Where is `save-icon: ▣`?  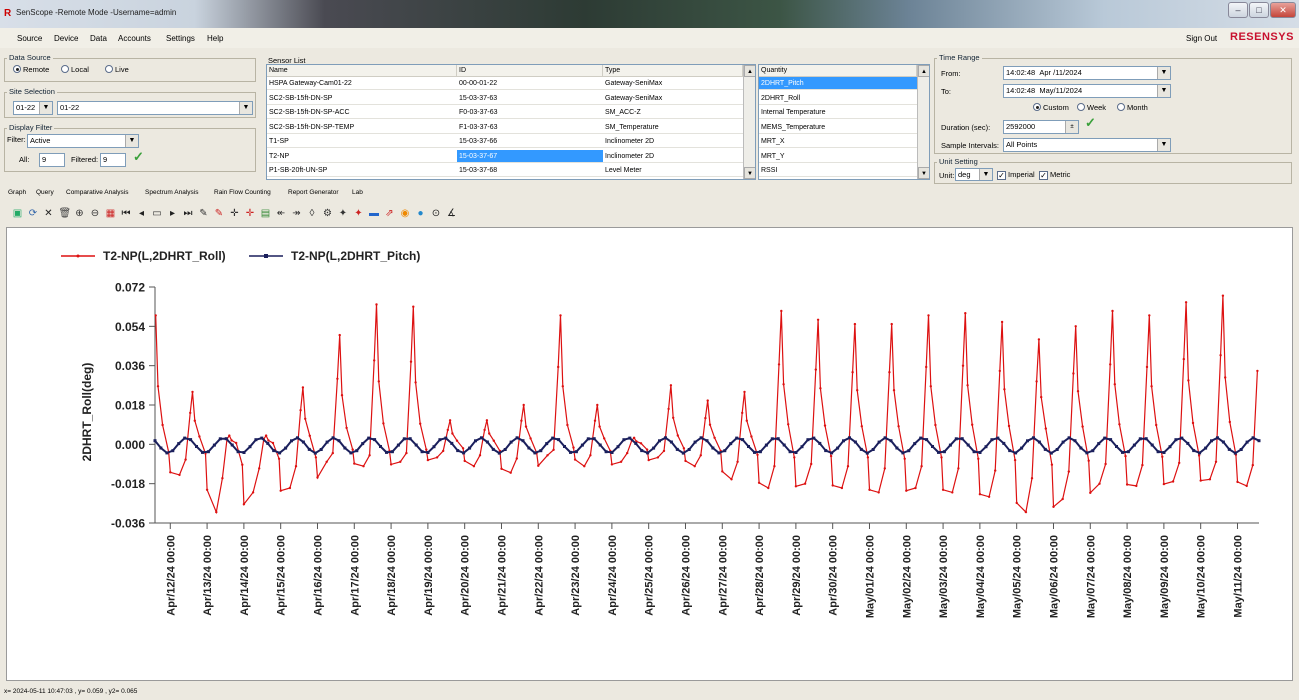 save-icon: ▣ is located at coordinates (17, 213).